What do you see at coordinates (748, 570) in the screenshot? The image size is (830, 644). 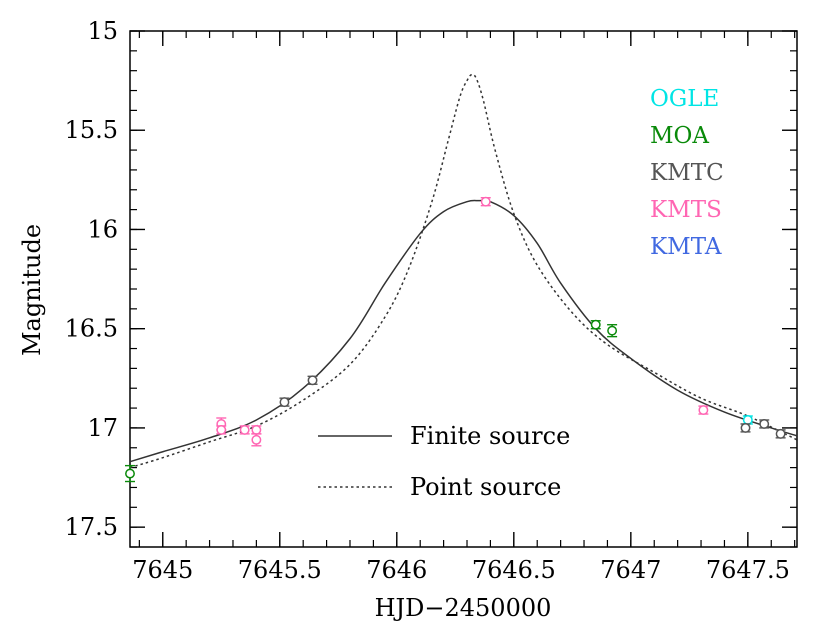 I see `x-tick-label: 7647.5` at bounding box center [748, 570].